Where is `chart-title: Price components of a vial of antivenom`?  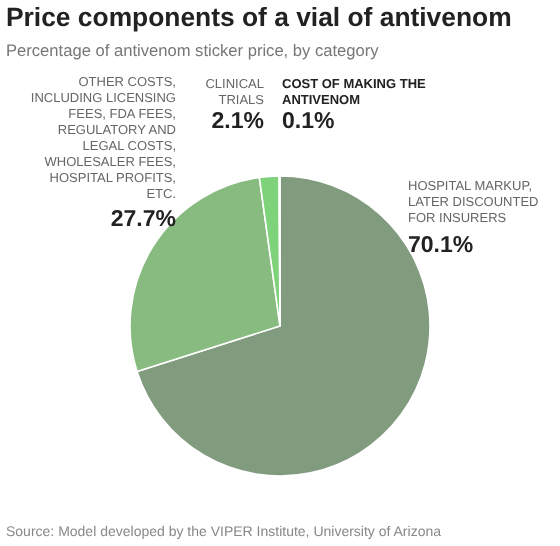 chart-title: Price components of a vial of antivenom is located at coordinates (259, 17).